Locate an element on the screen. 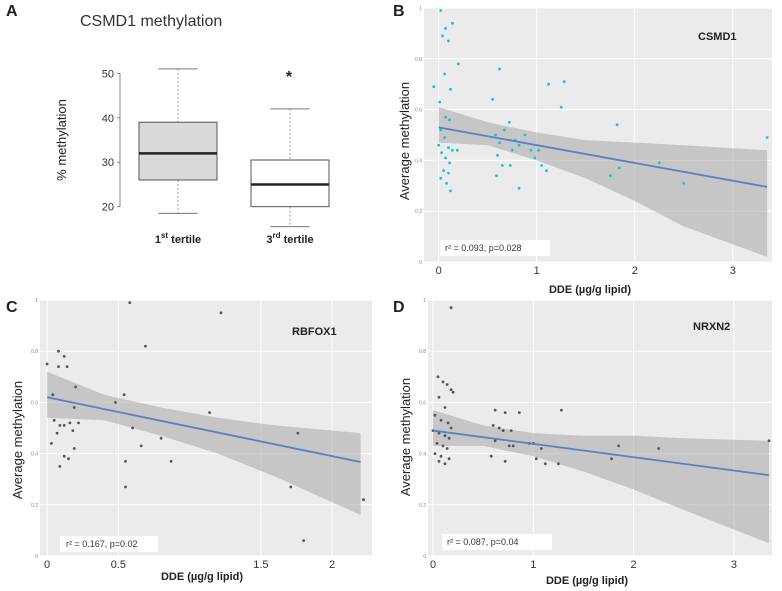 This screenshot has width=782, height=591. panel-d-confidence-band is located at coordinates (601, 477).